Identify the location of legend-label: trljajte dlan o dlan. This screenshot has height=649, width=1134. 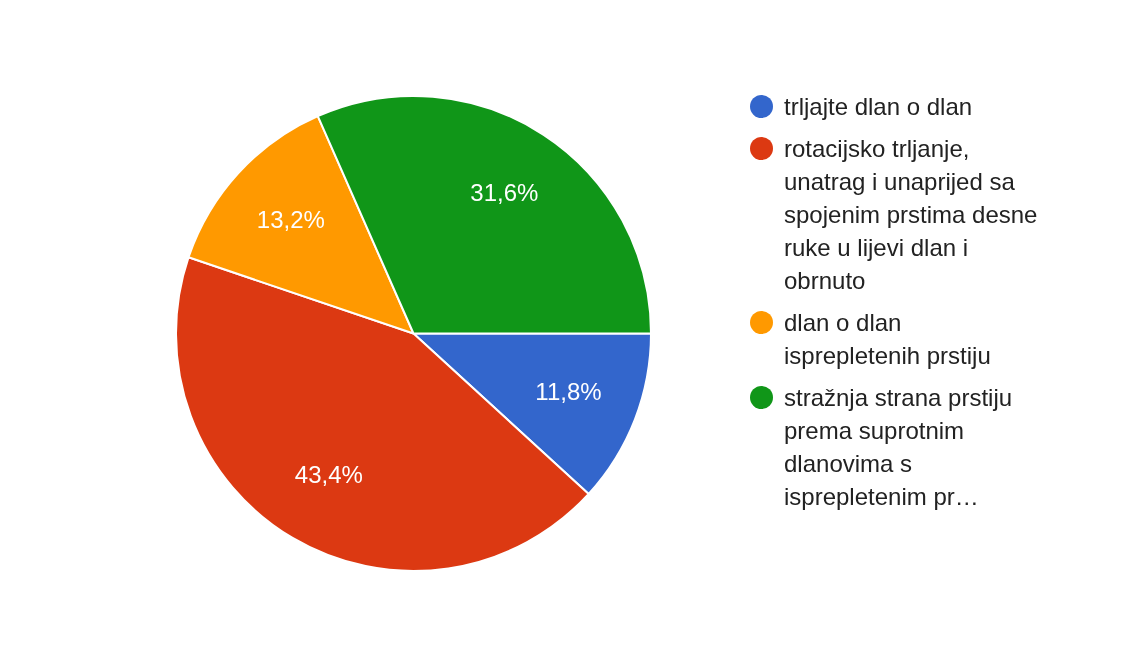
(878, 106).